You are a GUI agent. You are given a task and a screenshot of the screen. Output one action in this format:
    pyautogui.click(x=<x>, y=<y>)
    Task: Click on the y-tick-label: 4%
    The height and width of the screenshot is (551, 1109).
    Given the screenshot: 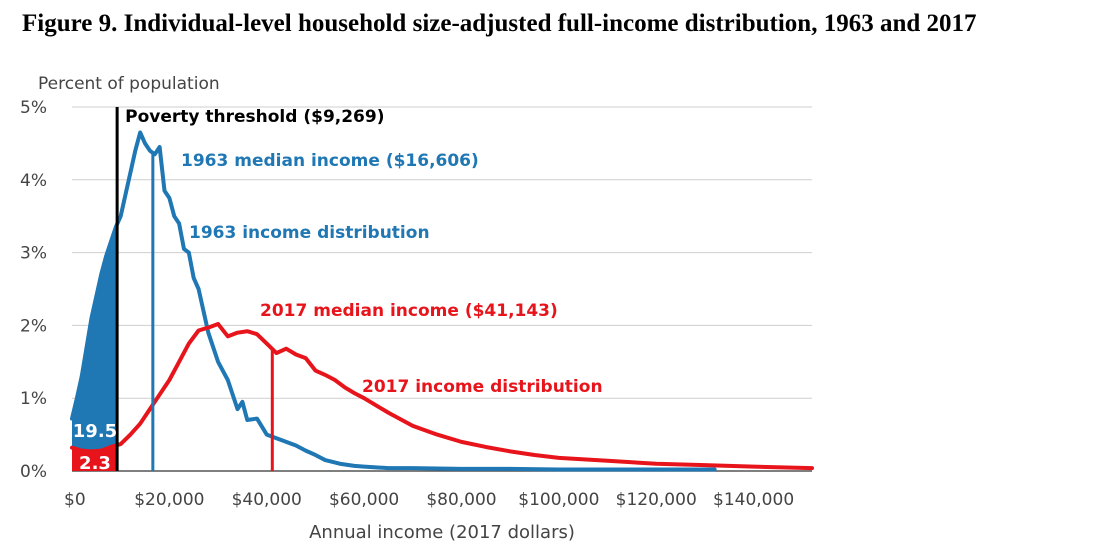 What is the action you would take?
    pyautogui.click(x=33, y=181)
    